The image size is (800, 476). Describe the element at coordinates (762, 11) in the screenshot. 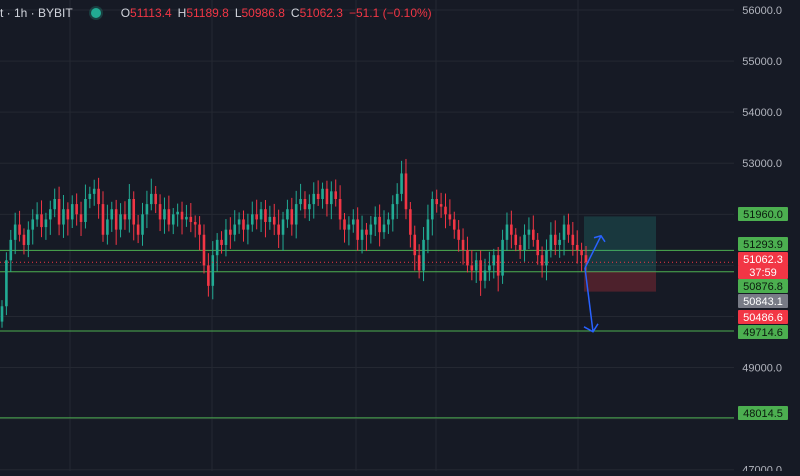

I see `price-tick-label: 56000.0` at that location.